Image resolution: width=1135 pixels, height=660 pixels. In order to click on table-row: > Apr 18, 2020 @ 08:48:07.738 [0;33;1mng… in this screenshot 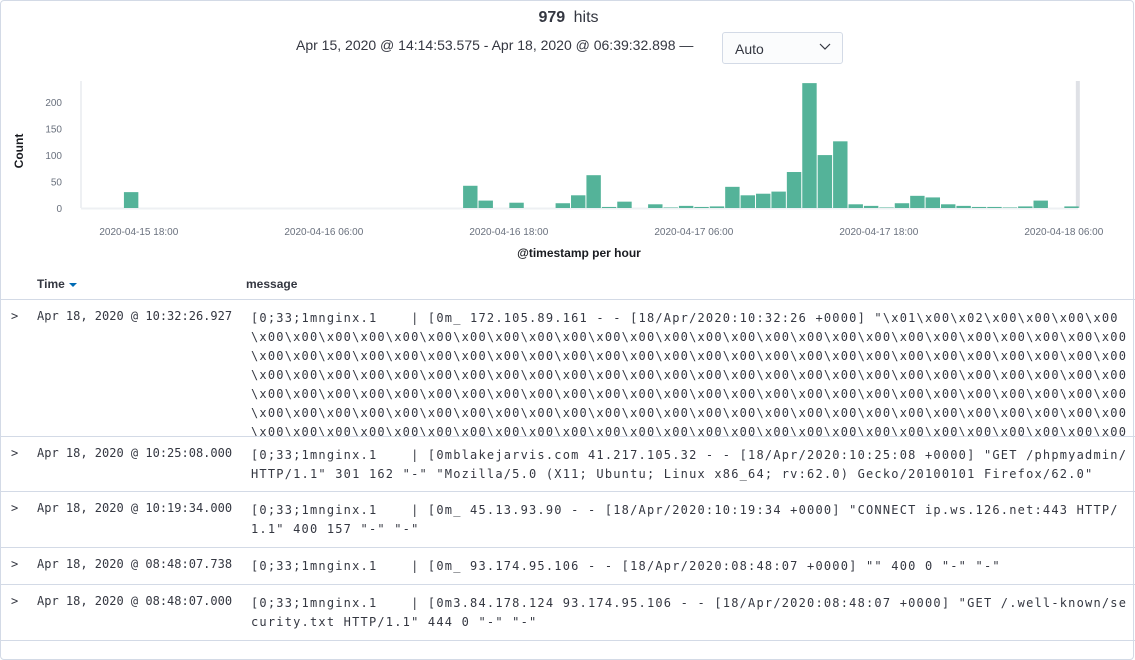, I will do `click(568, 566)`.